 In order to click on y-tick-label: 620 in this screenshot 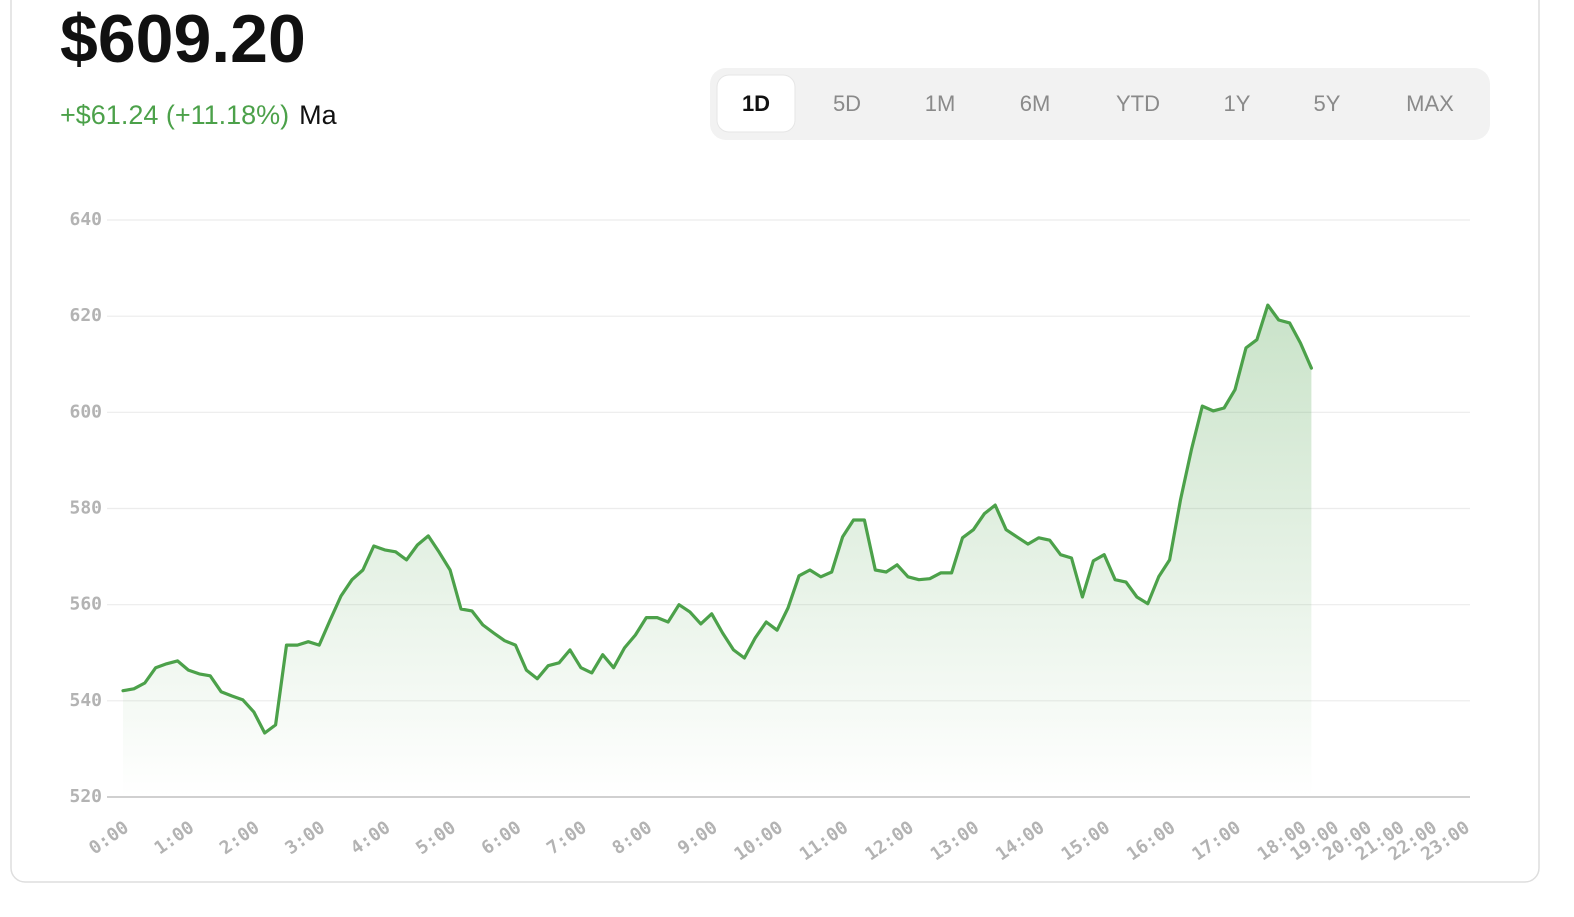, I will do `click(85, 315)`.